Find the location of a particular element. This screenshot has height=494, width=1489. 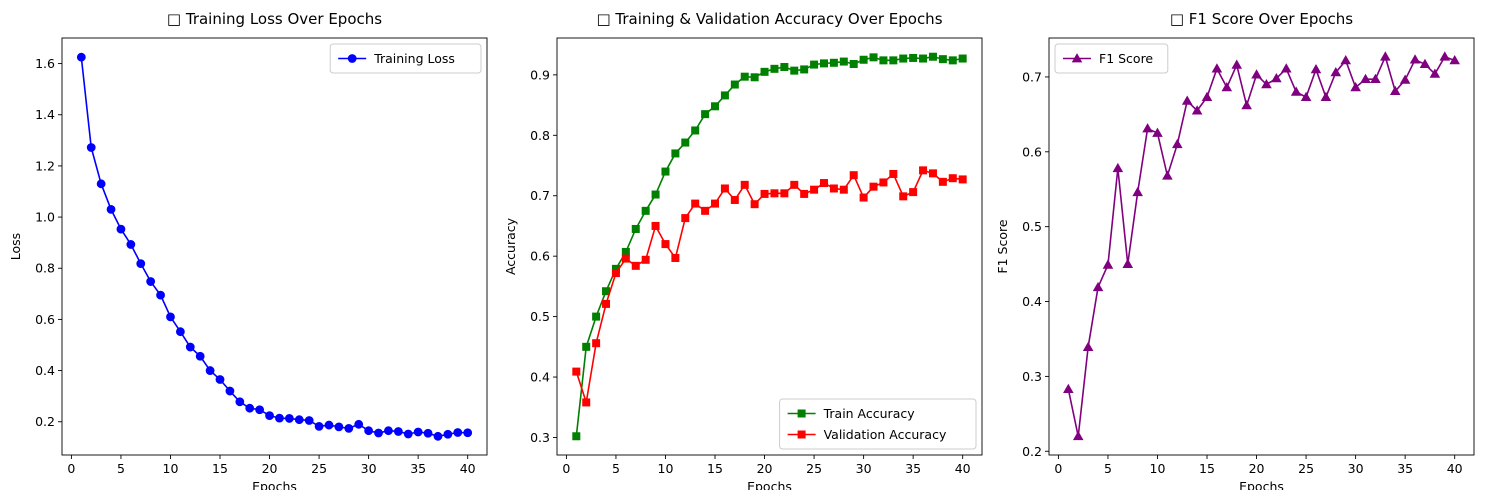

legend: F1 Score is located at coordinates (1111, 58).